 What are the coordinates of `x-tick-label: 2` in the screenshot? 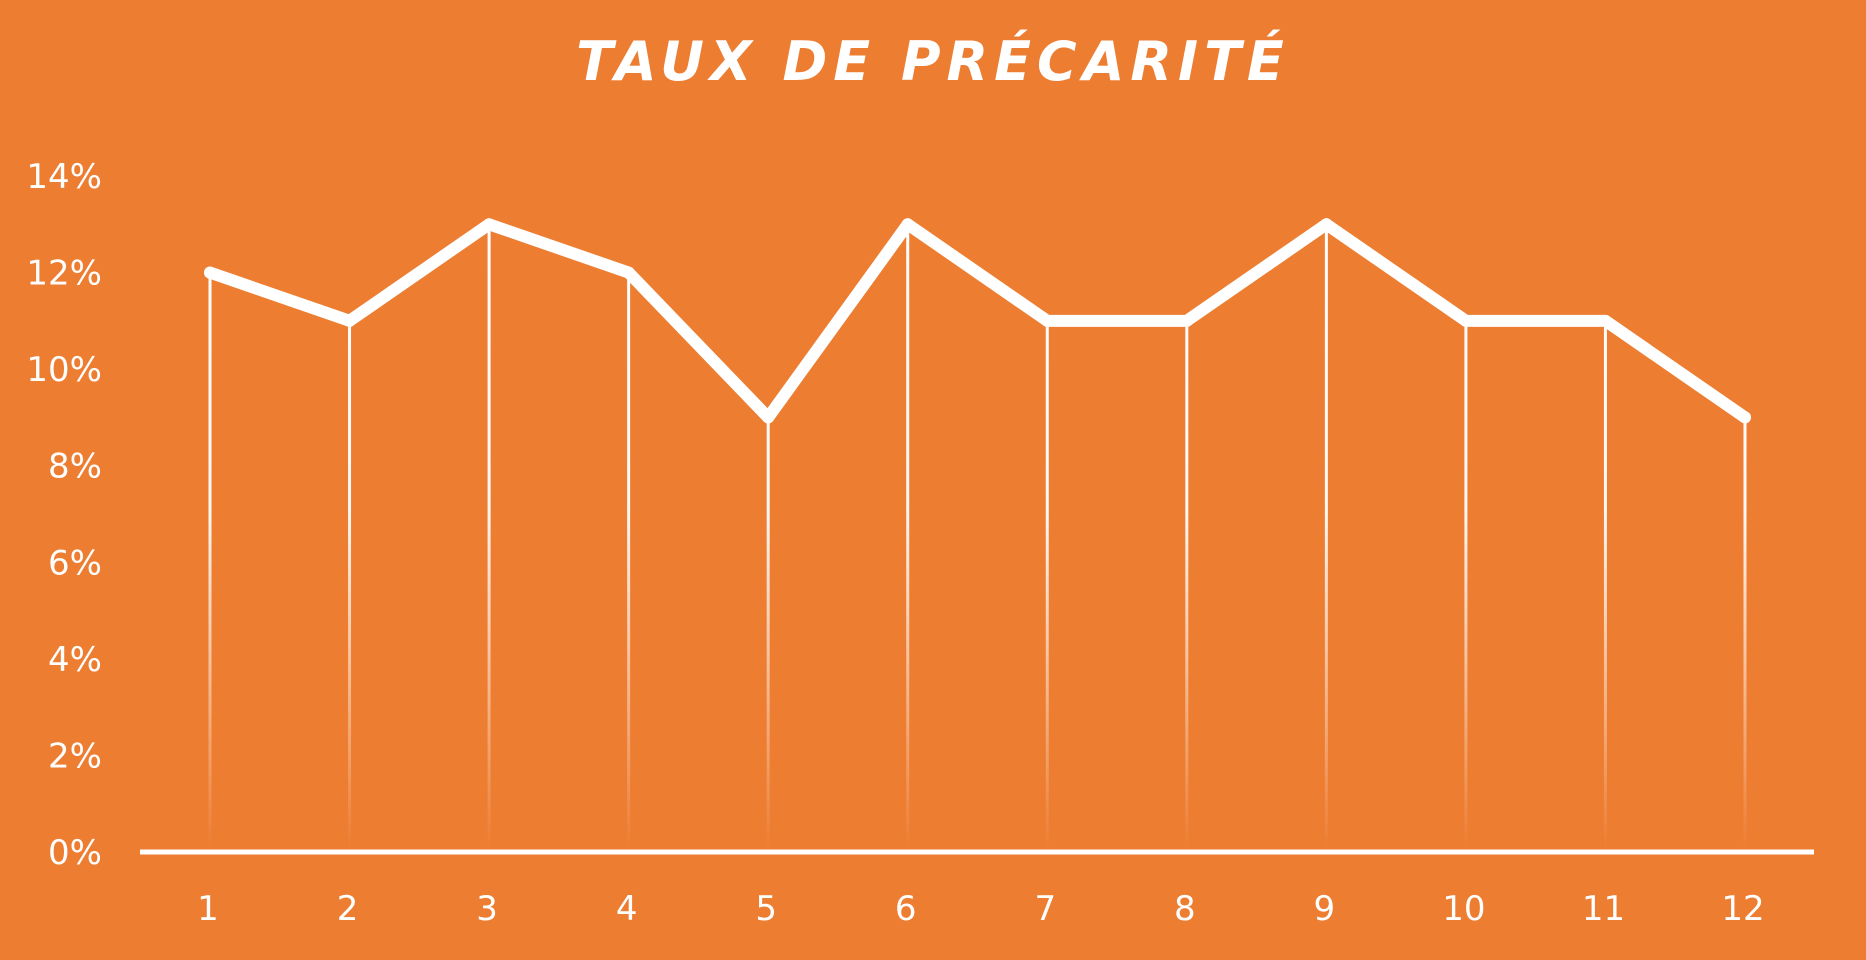 It's located at (348, 909).